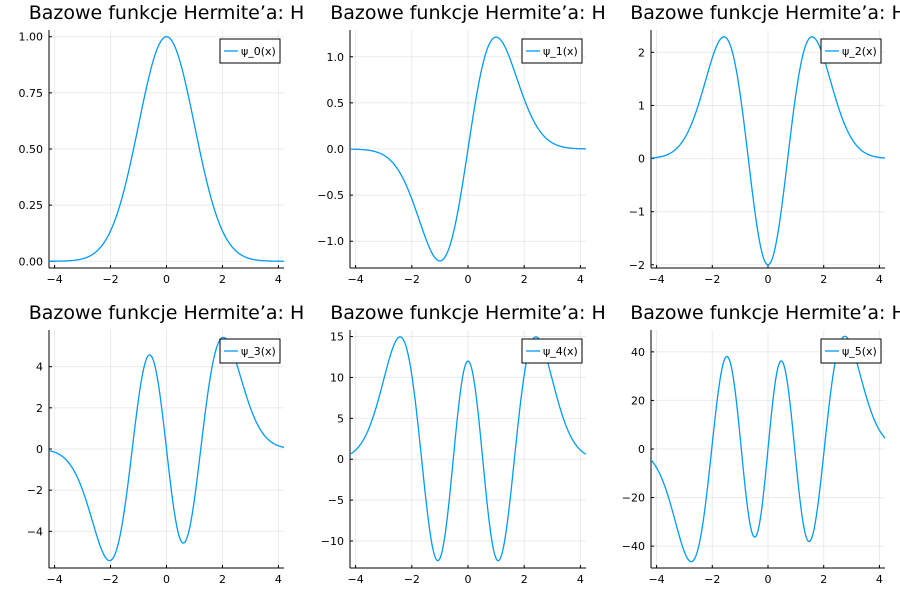  What do you see at coordinates (330, 195) in the screenshot?
I see `y-tick-label: −0.5` at bounding box center [330, 195].